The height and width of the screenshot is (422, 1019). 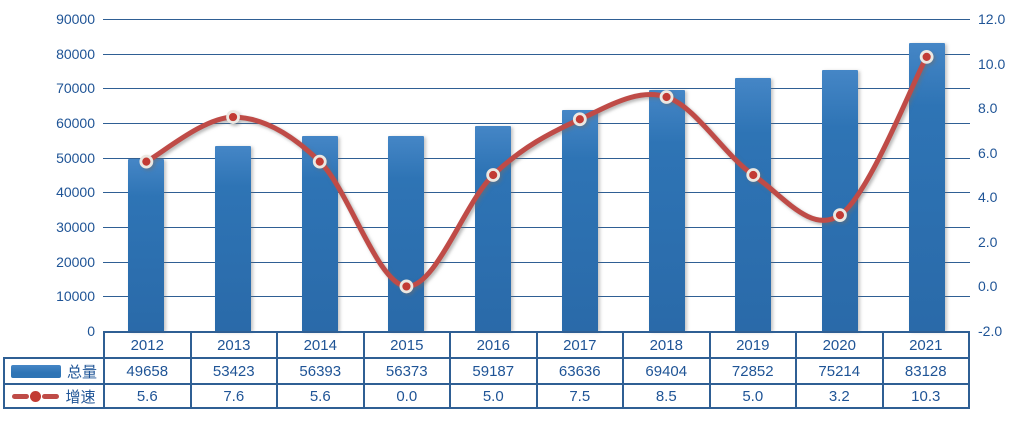 I want to click on legend-label: 增速, so click(x=80, y=397).